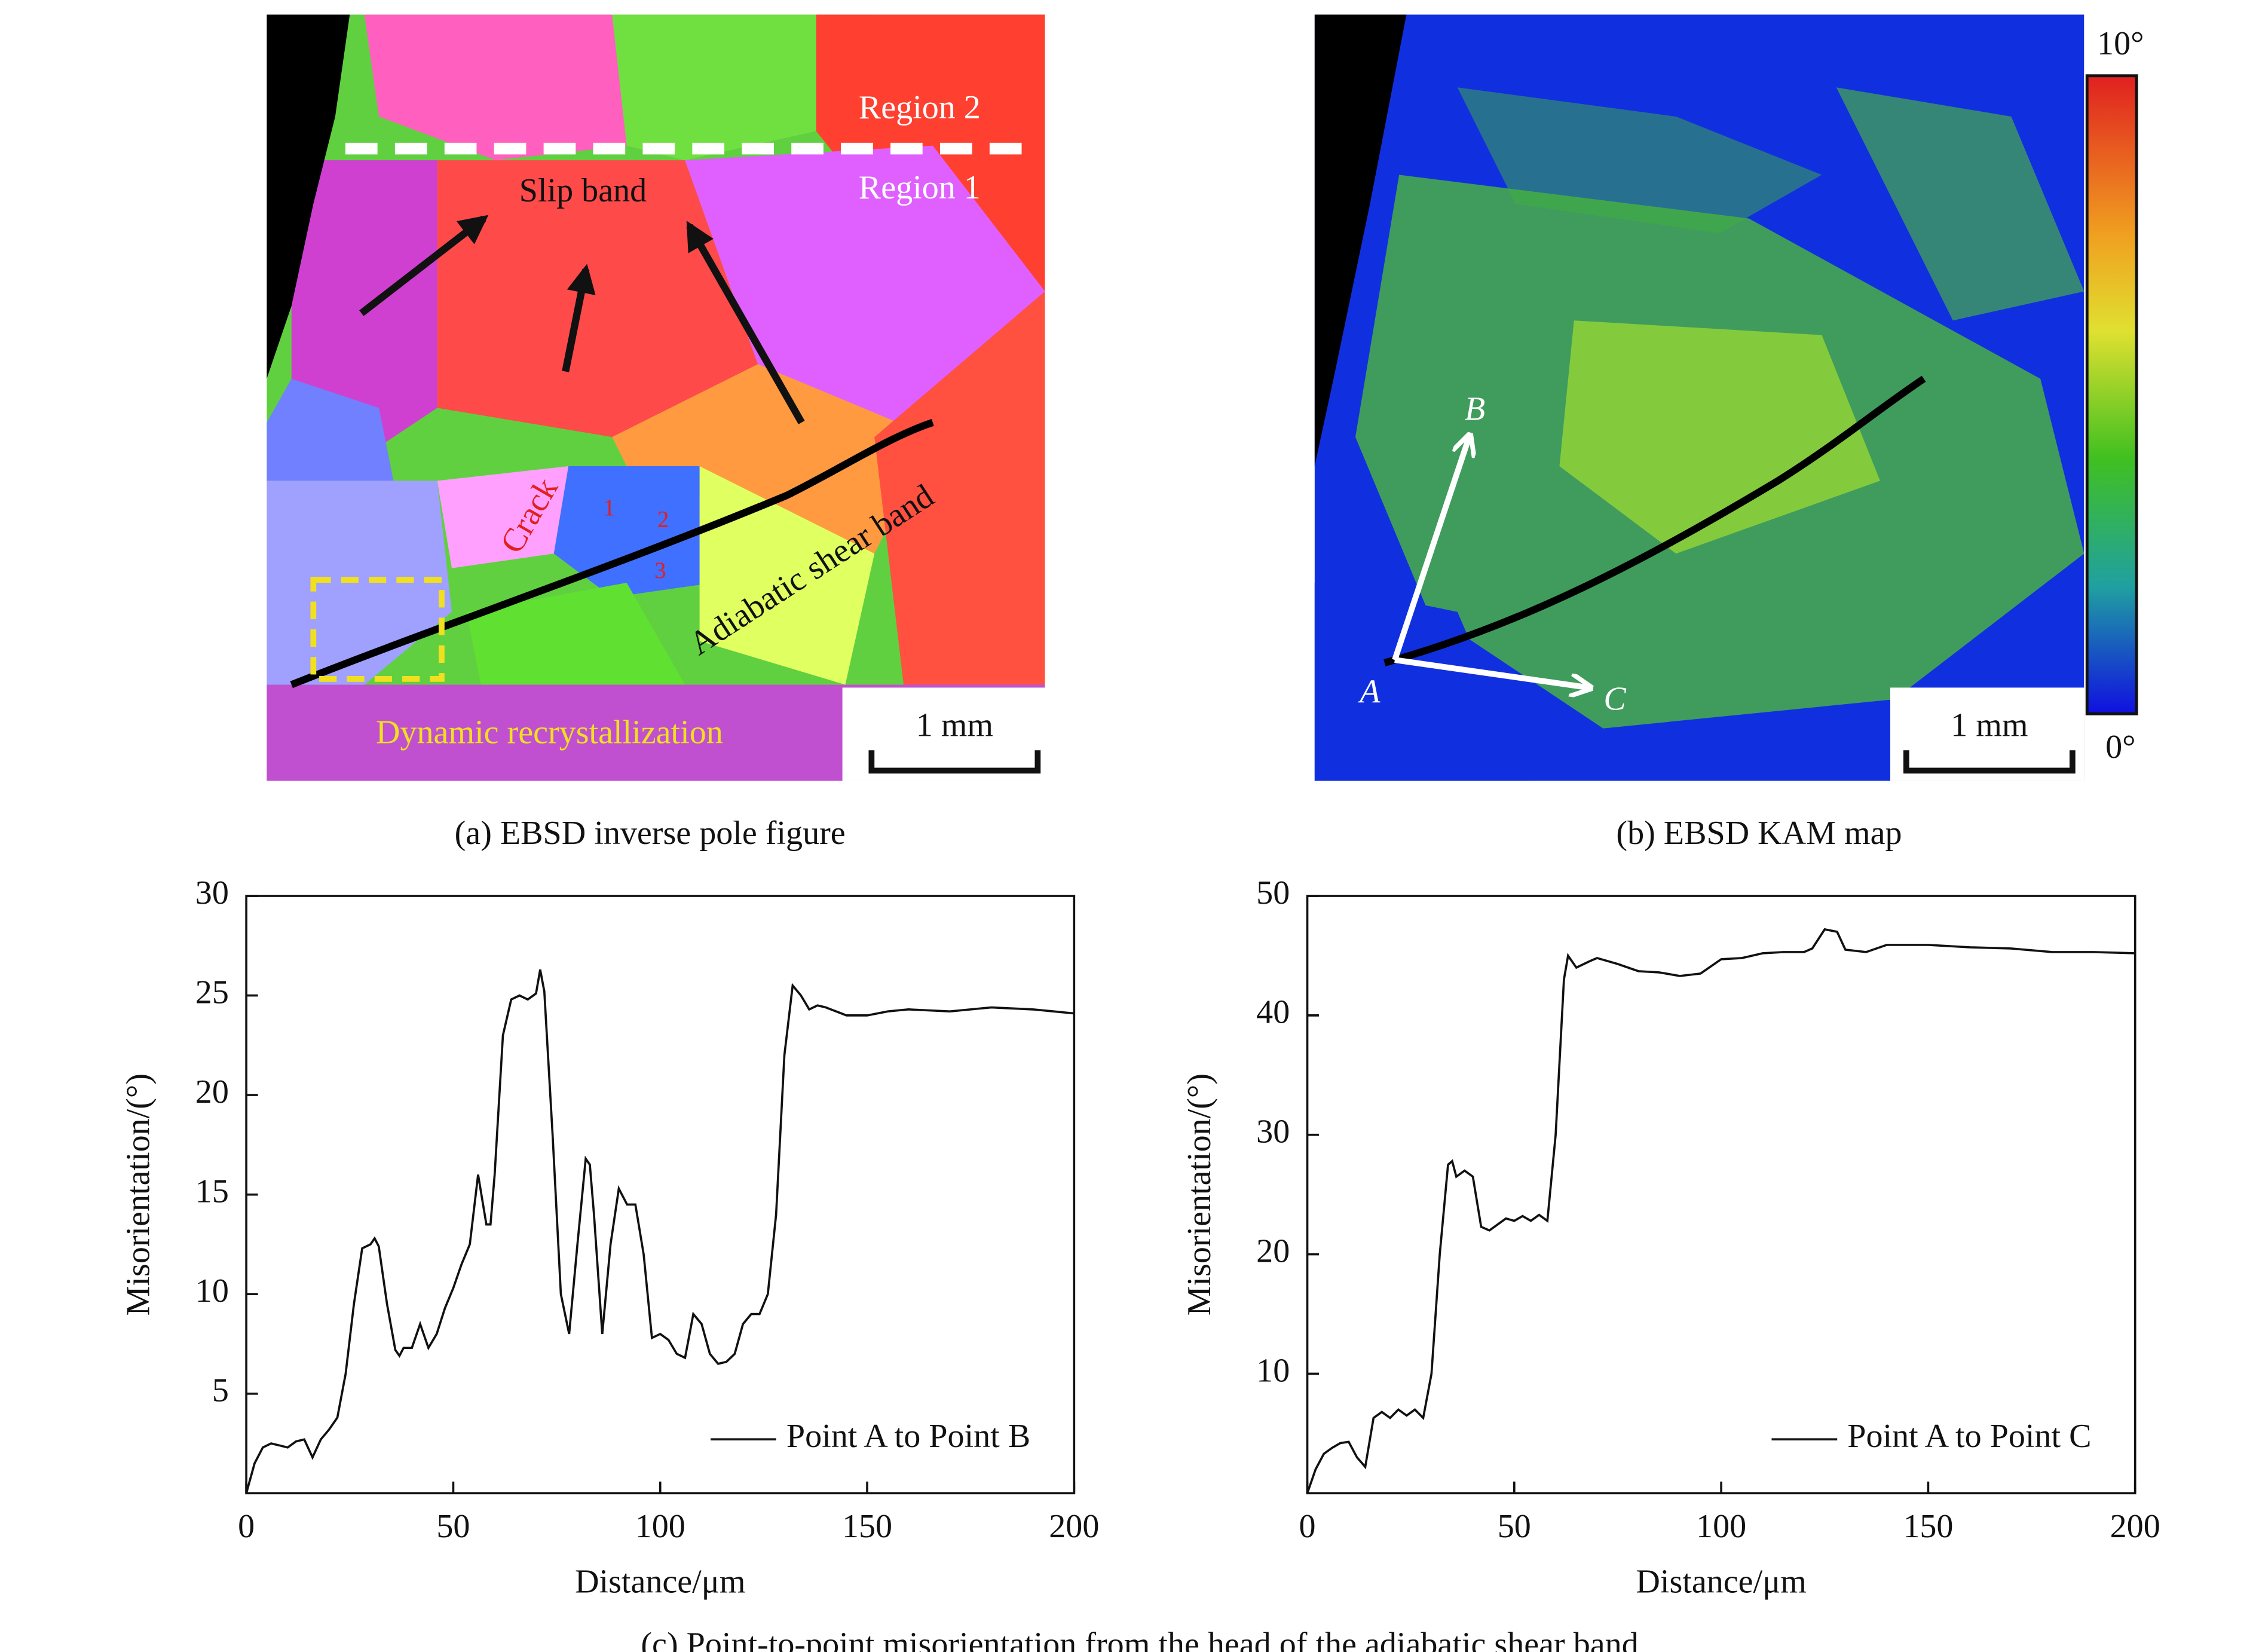 The height and width of the screenshot is (1652, 2259). Describe the element at coordinates (650, 833) in the screenshot. I see `panel-caption: (a) EBSD inverse pole figure` at that location.